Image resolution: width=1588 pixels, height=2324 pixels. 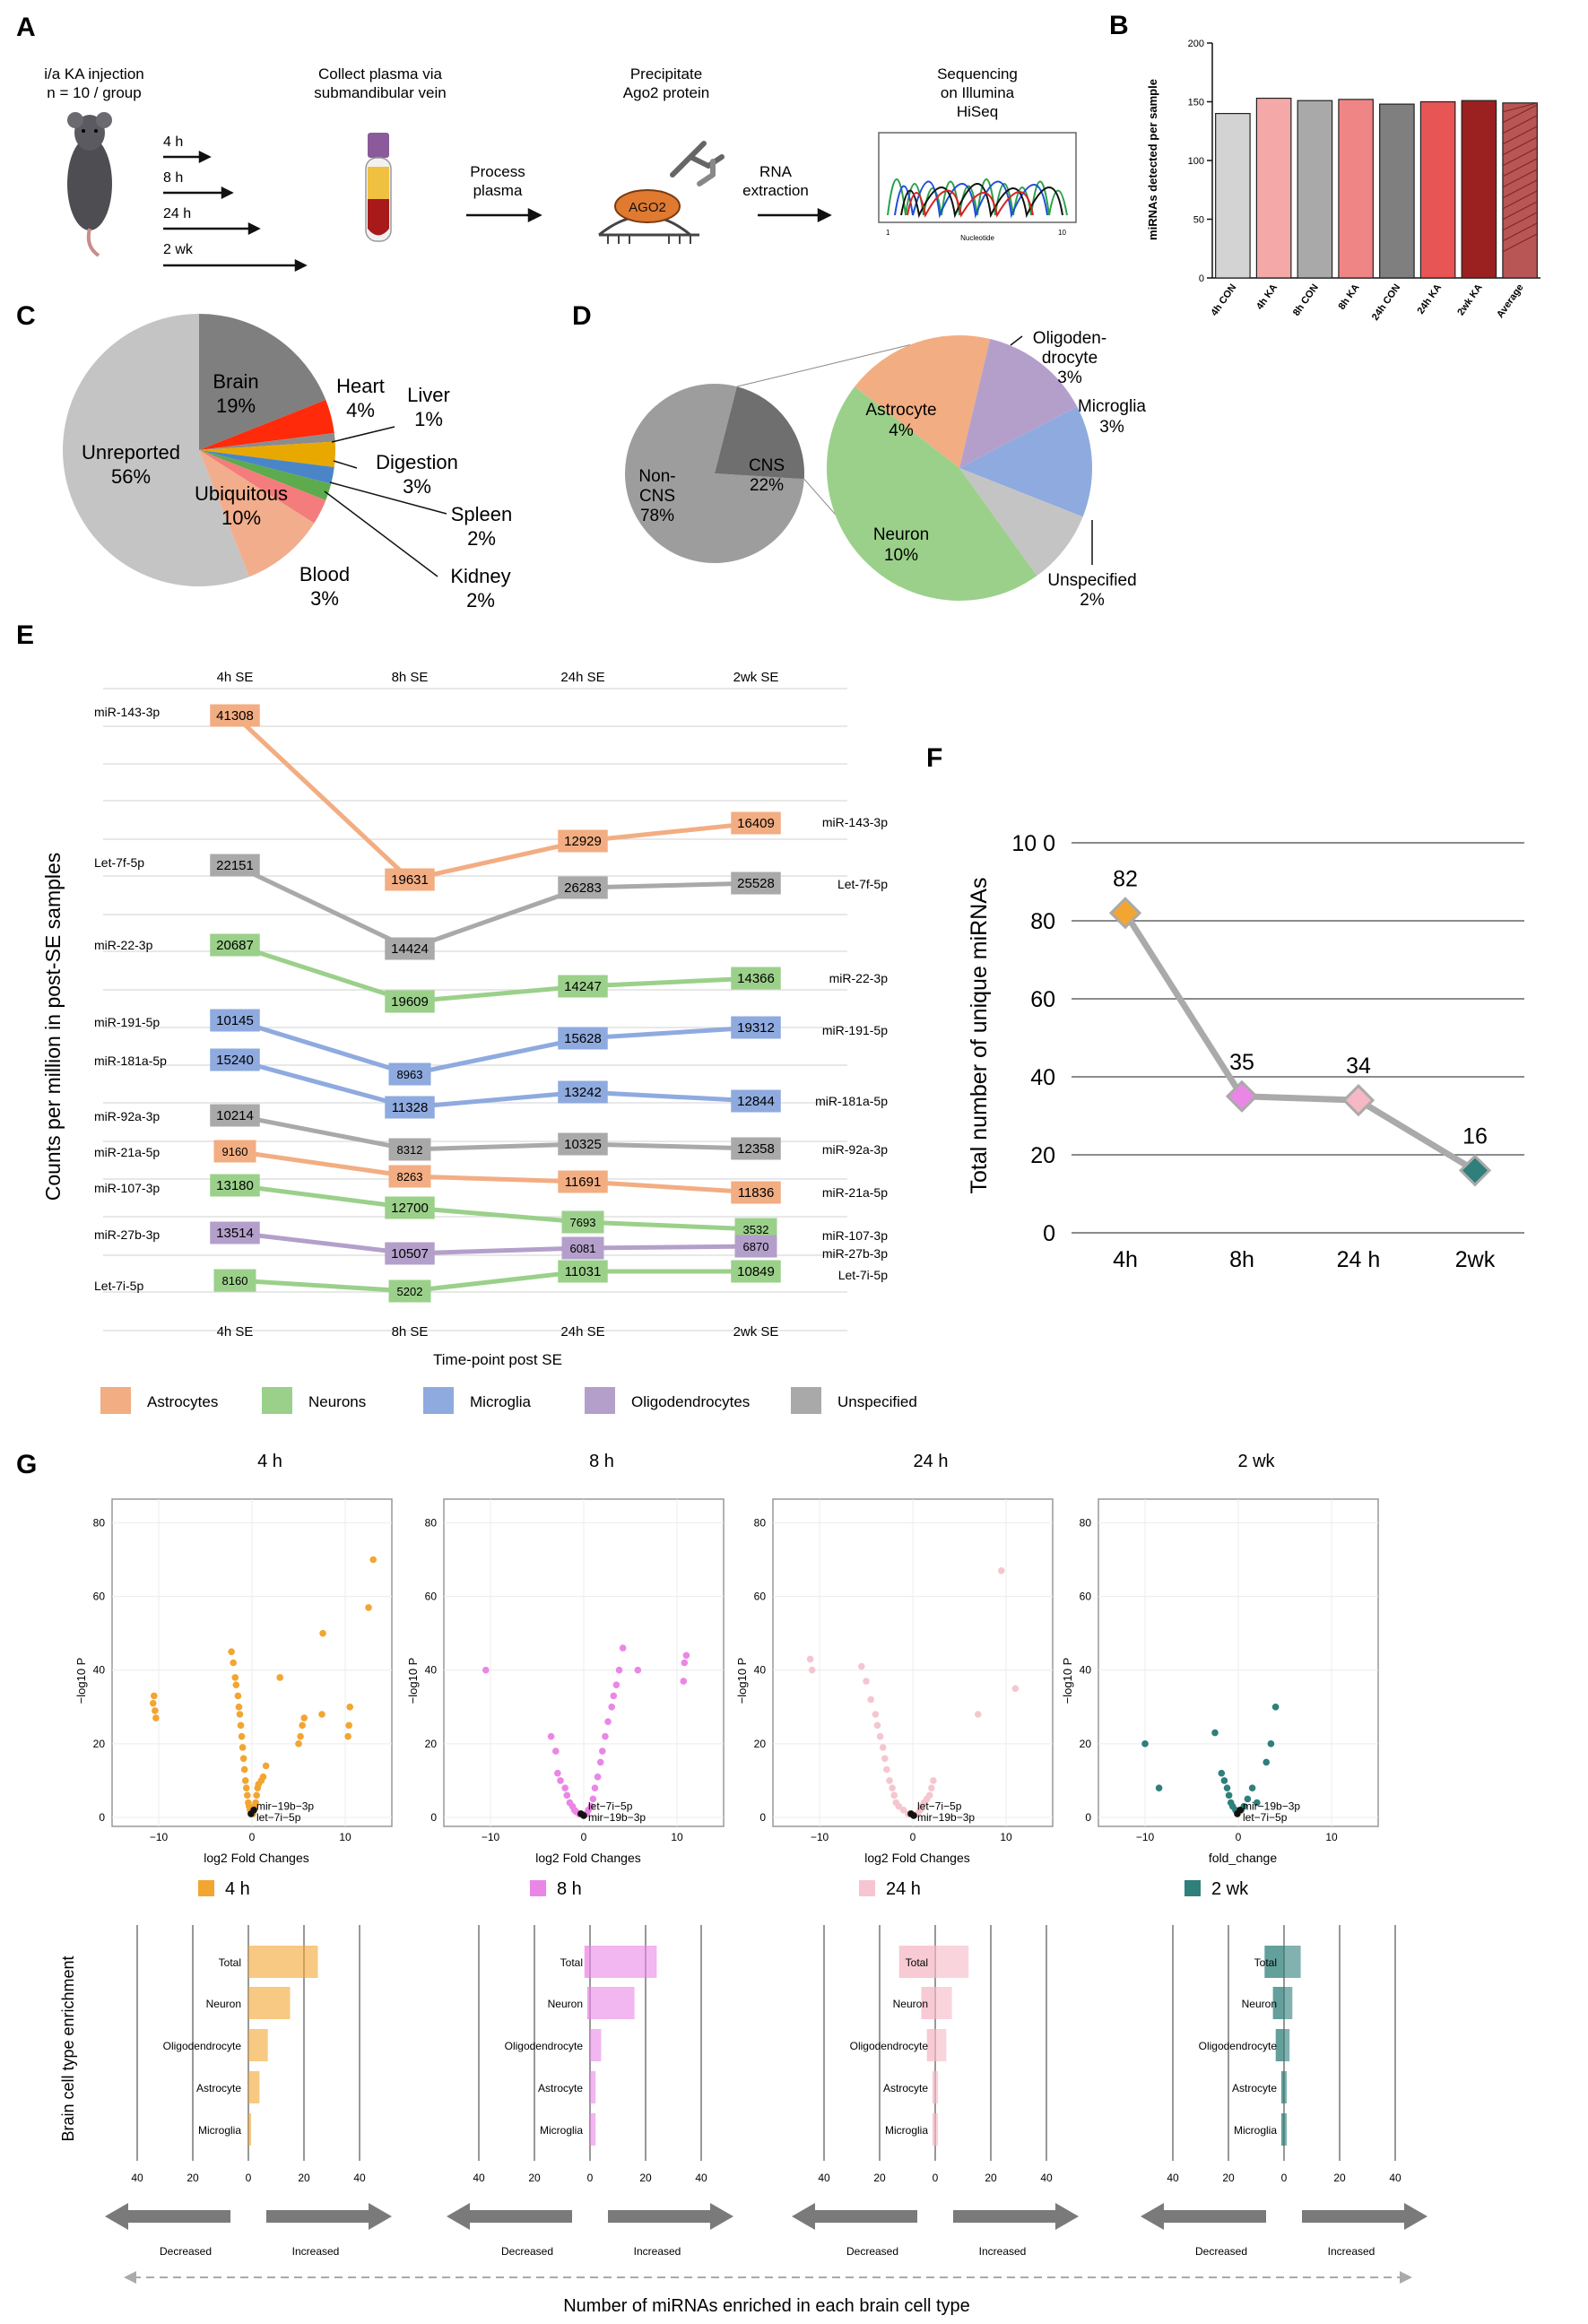 I want to click on e-value-label: 15628, so click(x=583, y=1038).